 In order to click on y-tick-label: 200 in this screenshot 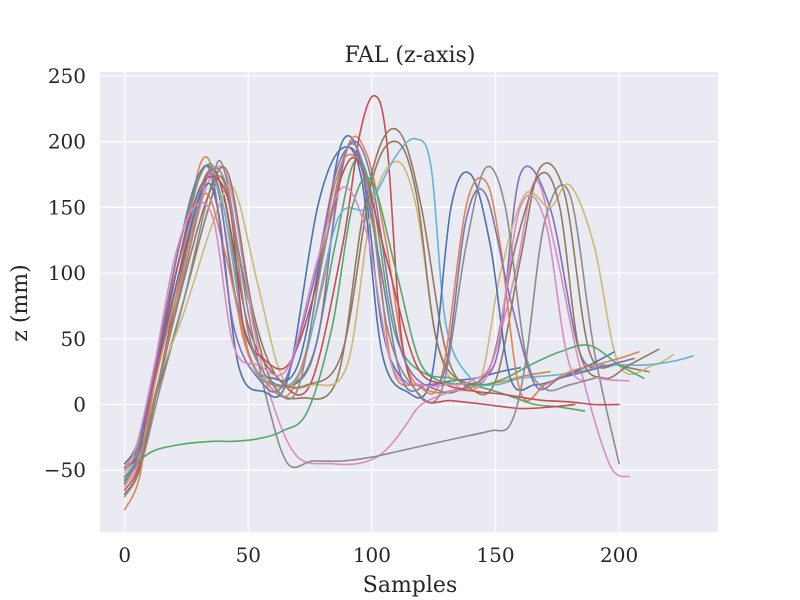, I will do `click(67, 142)`.